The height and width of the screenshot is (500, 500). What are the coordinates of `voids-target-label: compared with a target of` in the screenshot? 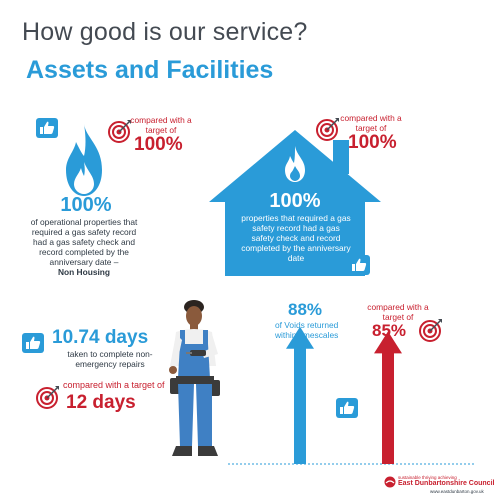 It's located at (398, 312).